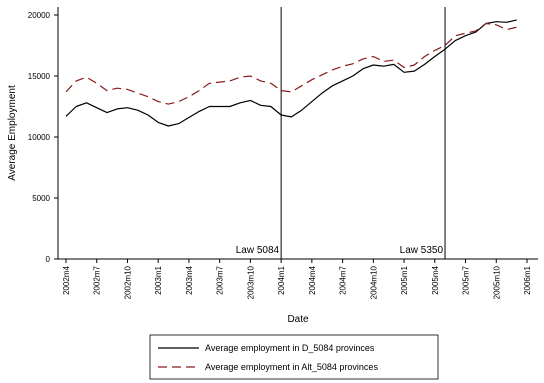  What do you see at coordinates (291, 367) in the screenshot?
I see `legend-label-alt5084: Average employment in Alt_5084 provinces` at bounding box center [291, 367].